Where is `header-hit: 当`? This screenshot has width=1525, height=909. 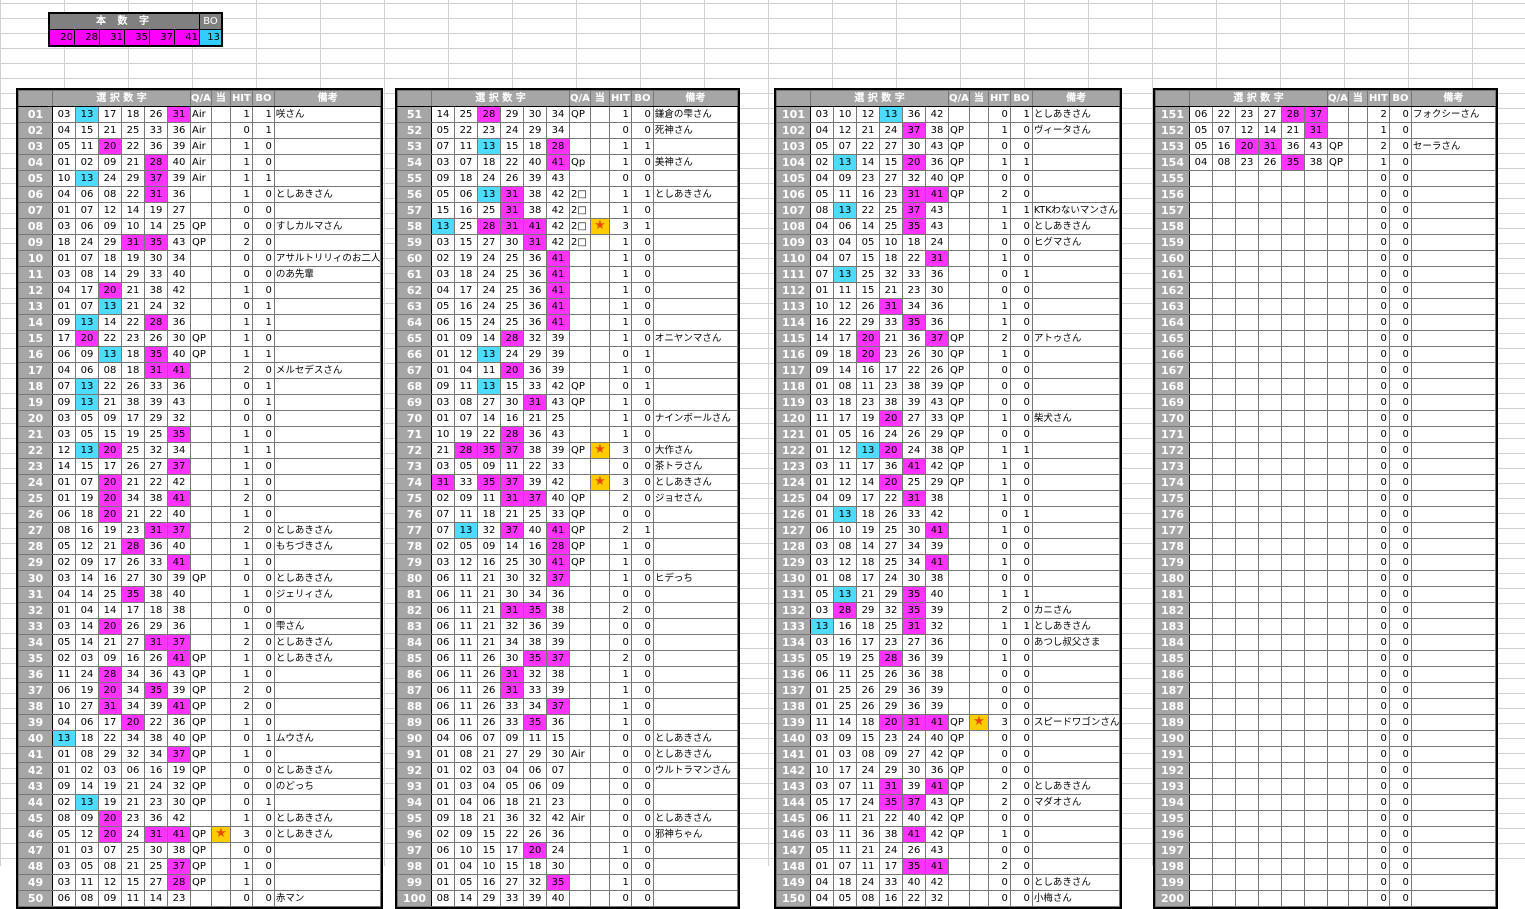
header-hit: 当 is located at coordinates (1357, 98).